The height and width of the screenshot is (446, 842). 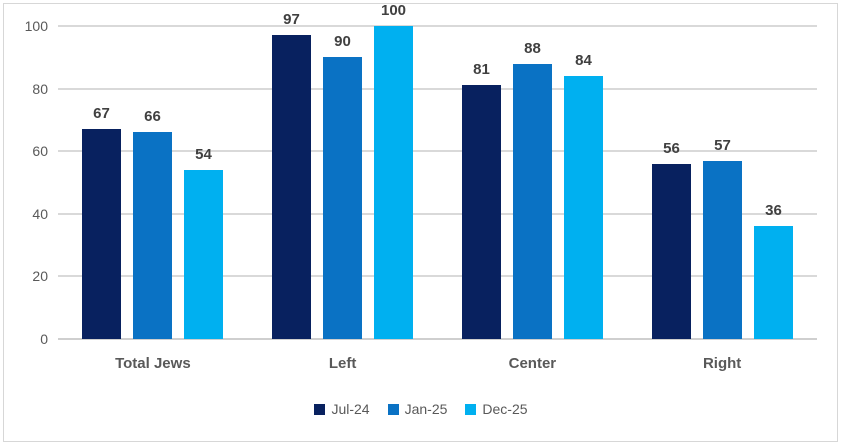 I want to click on legend-item-jan-25: Jan-25, so click(x=417, y=409).